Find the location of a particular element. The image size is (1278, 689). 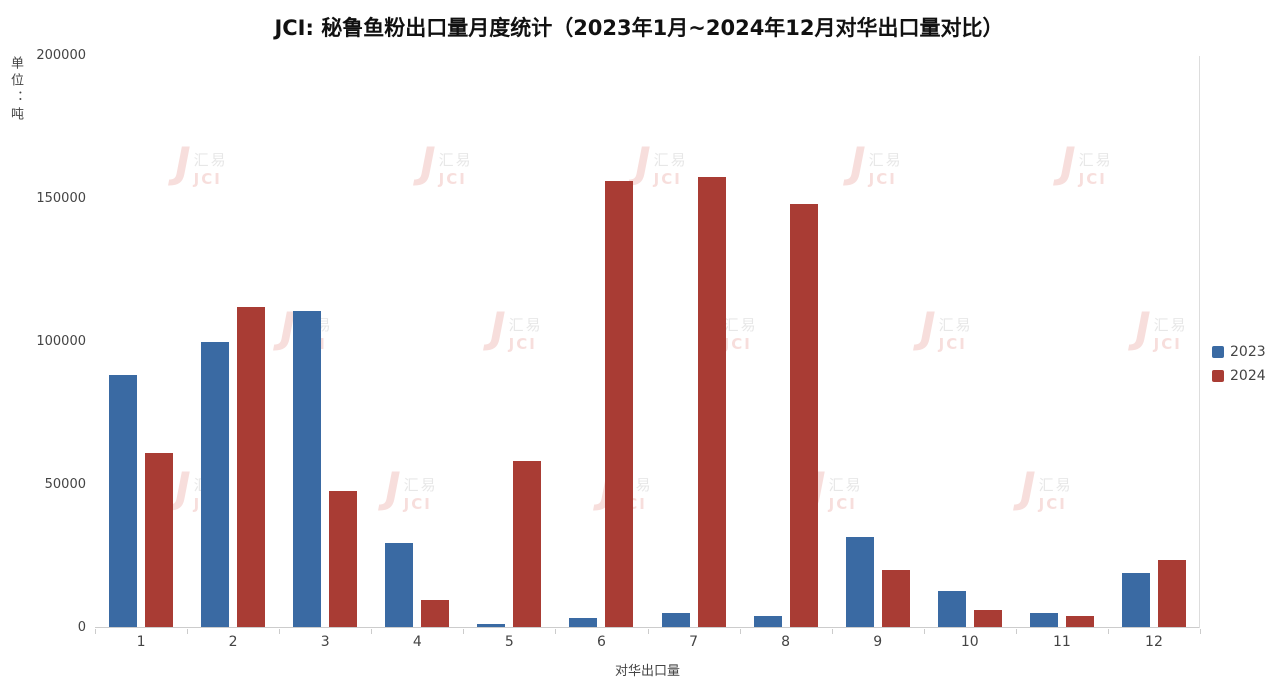

plot-right-border is located at coordinates (1199, 342).